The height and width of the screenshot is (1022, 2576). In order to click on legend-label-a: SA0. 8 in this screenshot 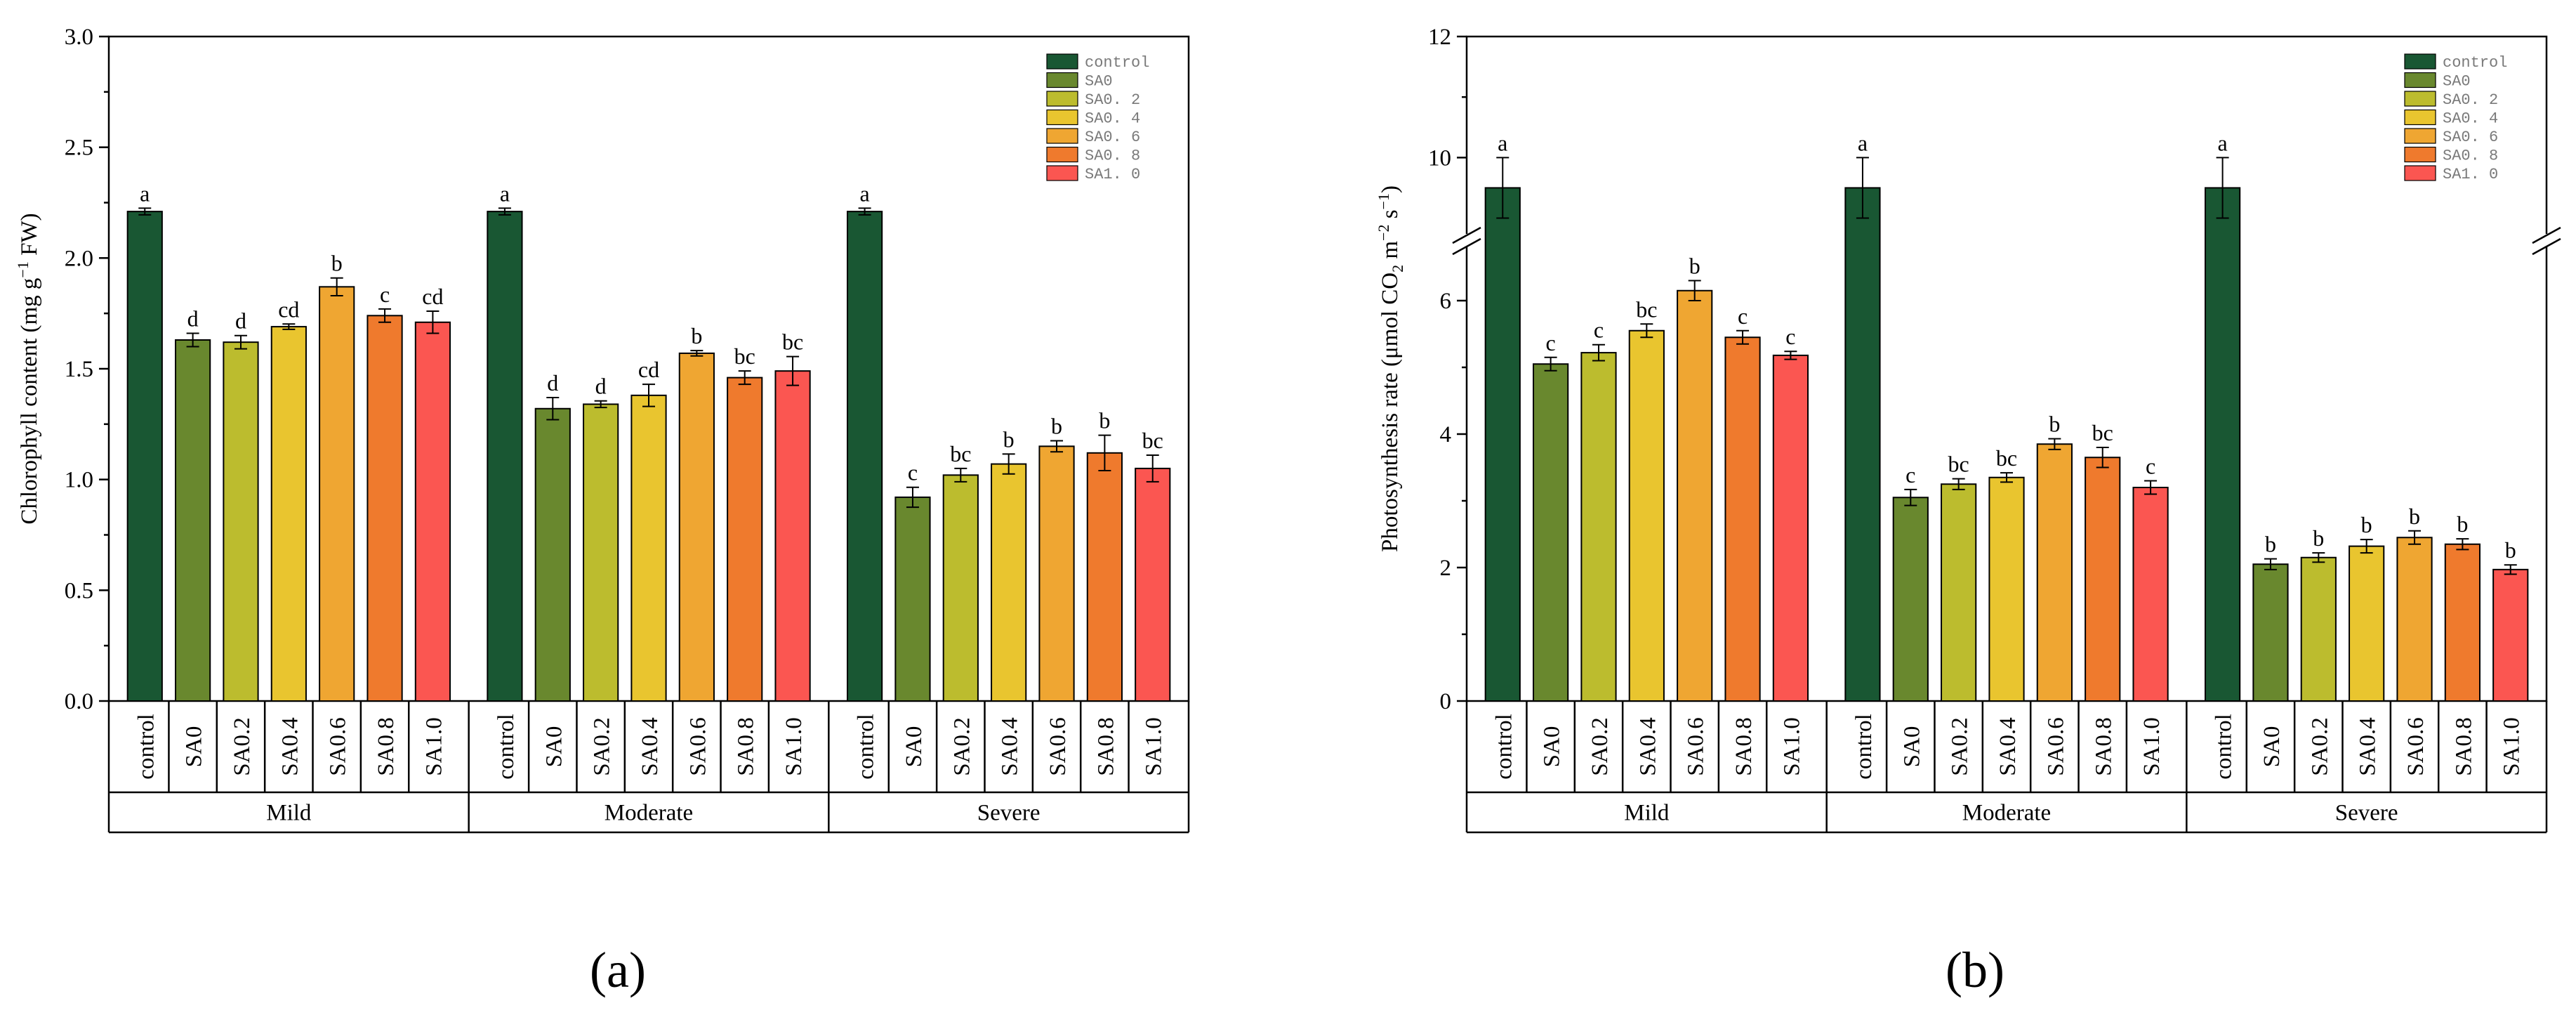, I will do `click(1112, 156)`.